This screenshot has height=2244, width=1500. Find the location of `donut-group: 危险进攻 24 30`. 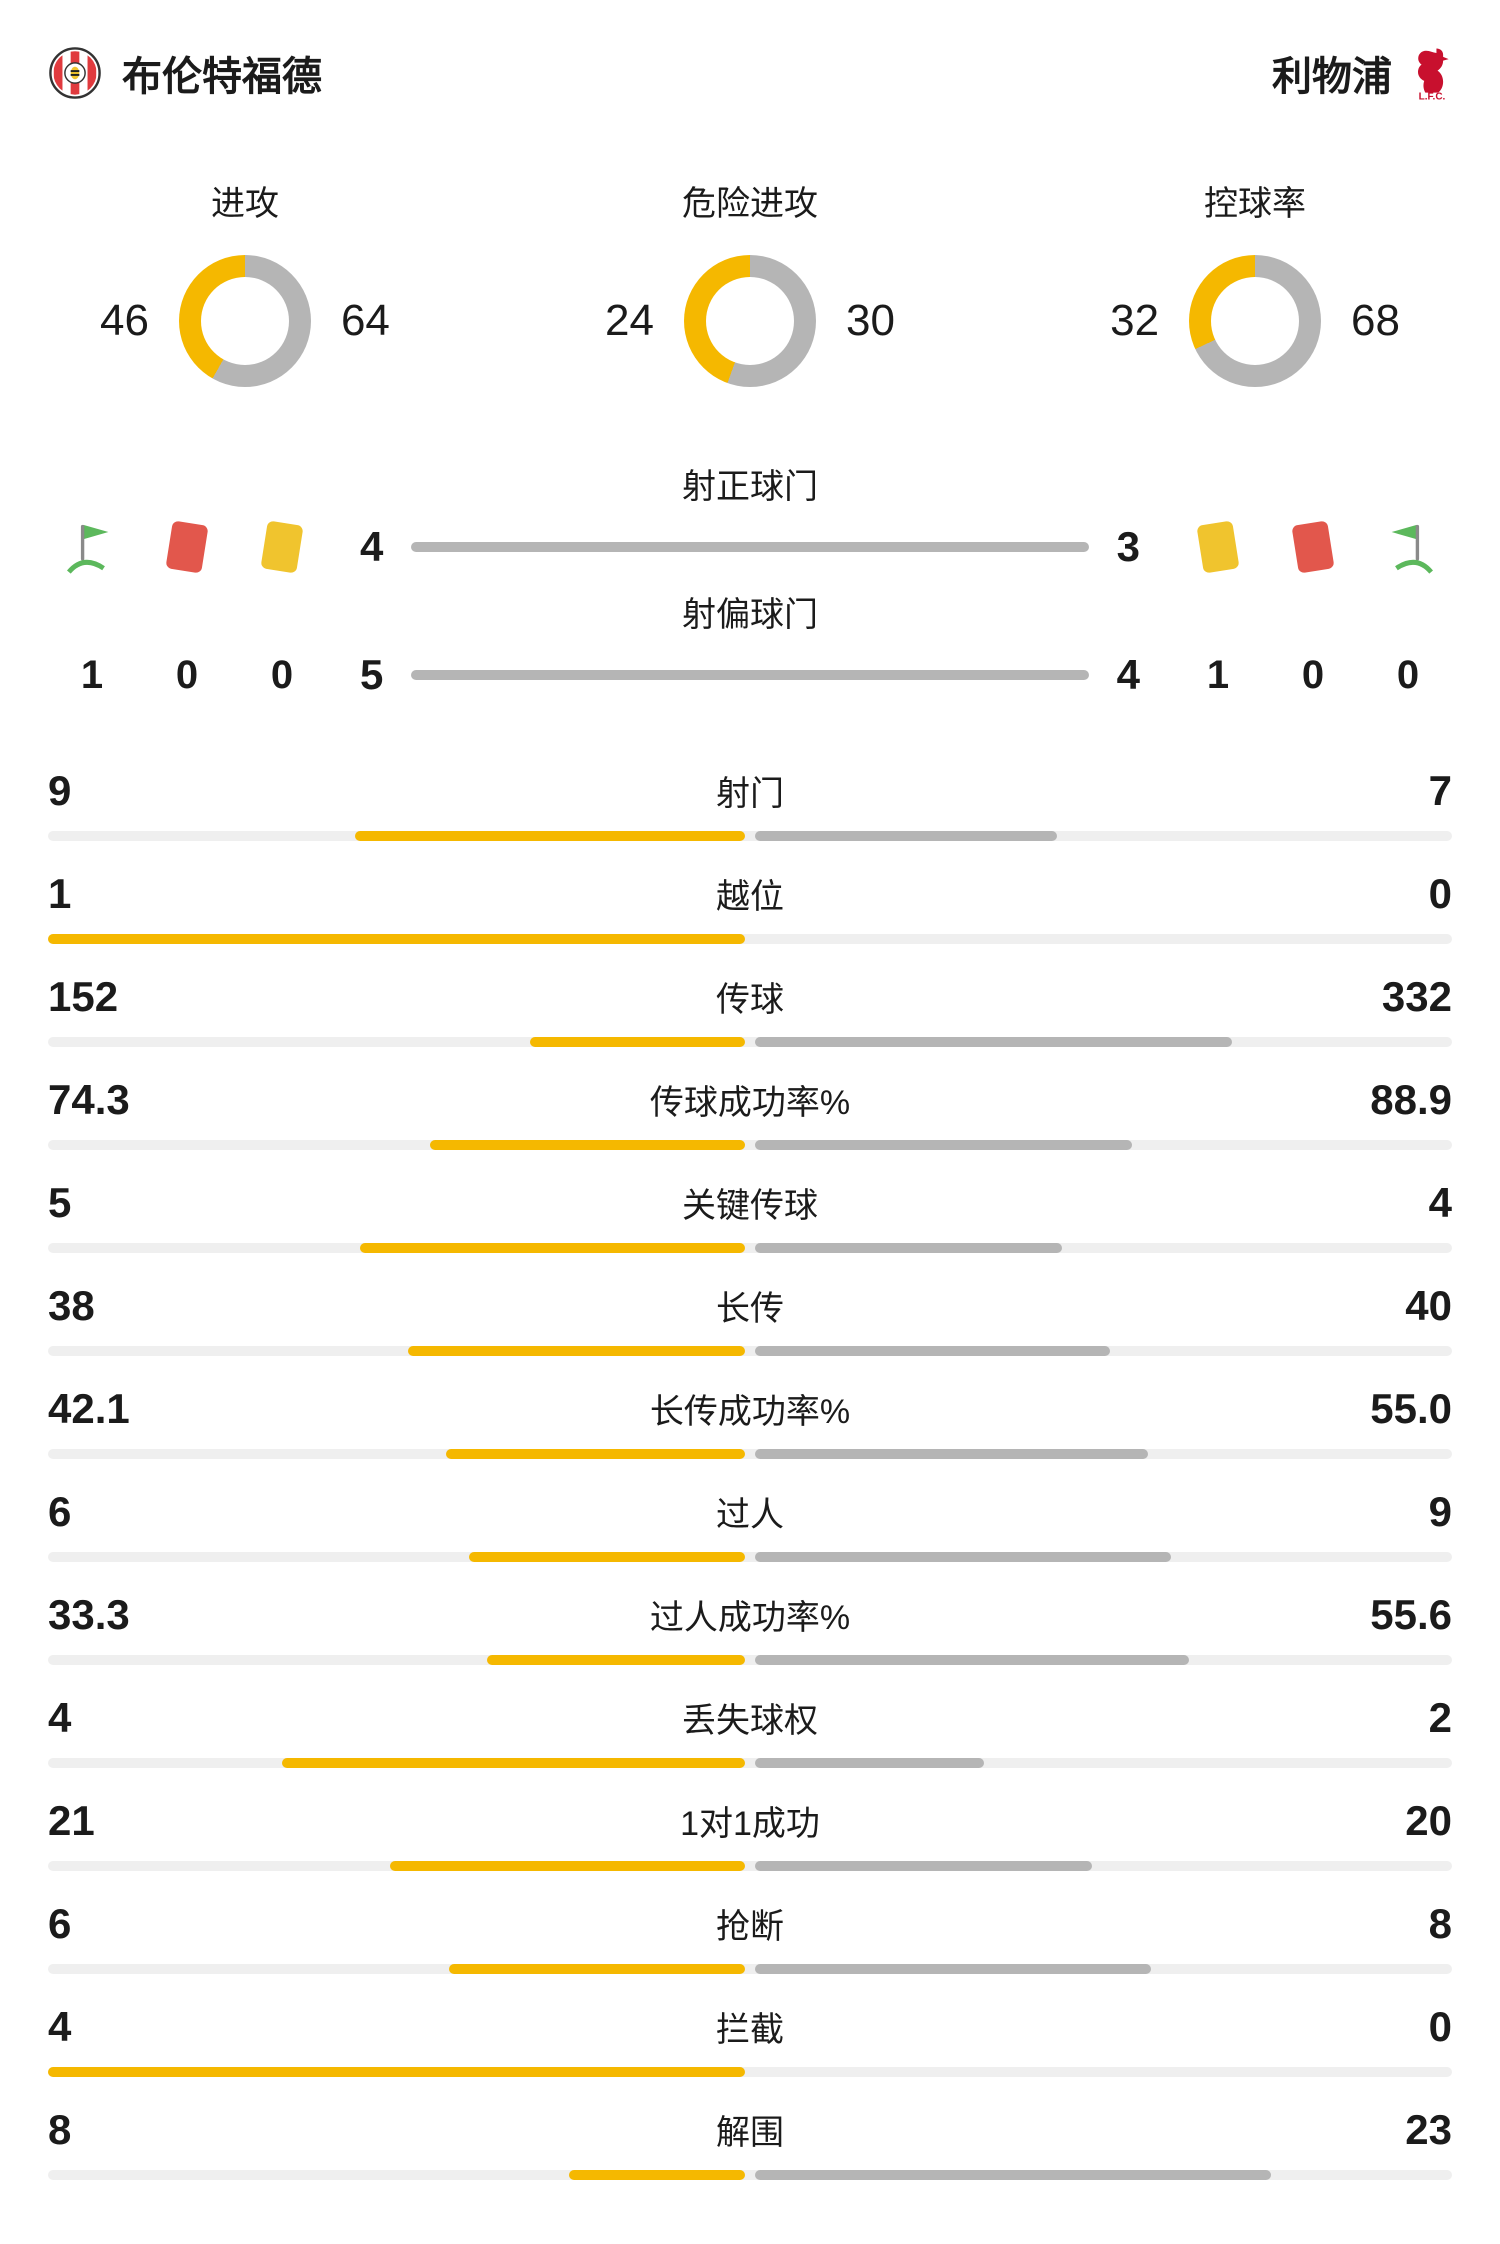

donut-group: 危险进攻 24 30 is located at coordinates (750, 281).